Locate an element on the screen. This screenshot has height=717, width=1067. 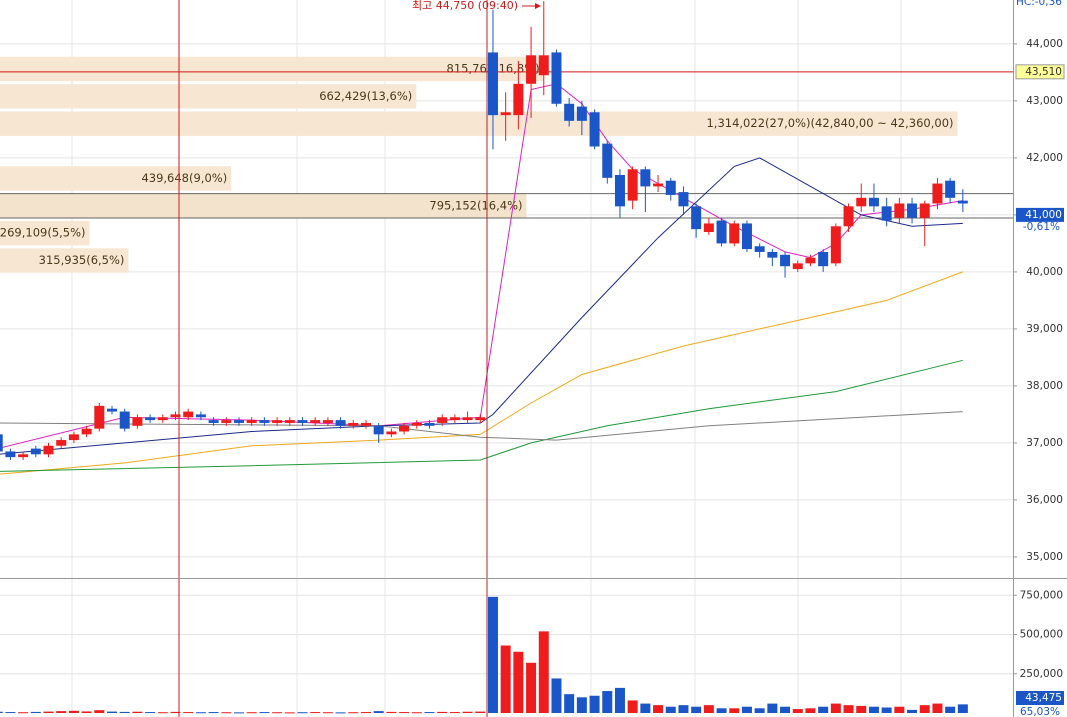
price-tag-box is located at coordinates (1040, 72).